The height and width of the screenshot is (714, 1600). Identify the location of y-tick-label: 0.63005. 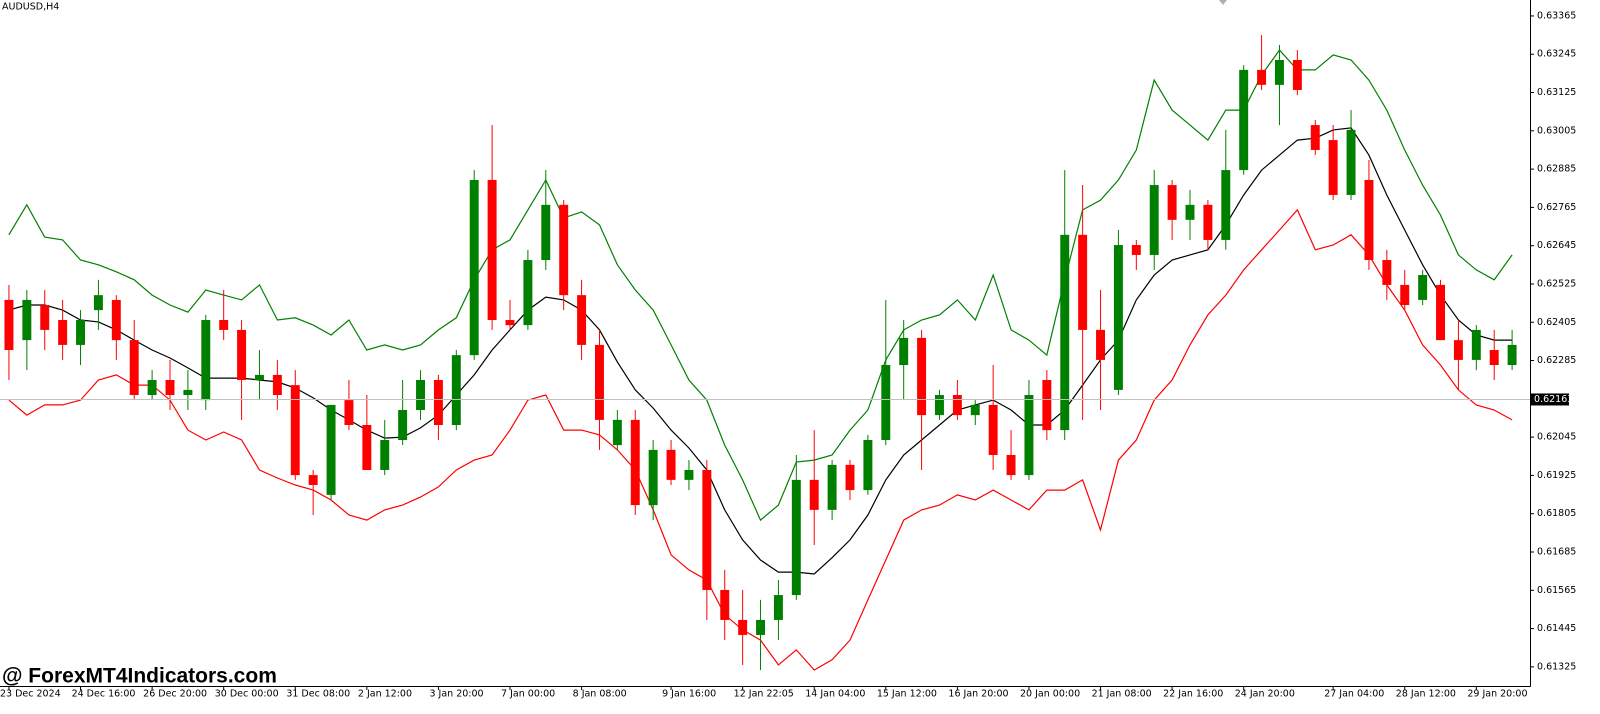
(1556, 130).